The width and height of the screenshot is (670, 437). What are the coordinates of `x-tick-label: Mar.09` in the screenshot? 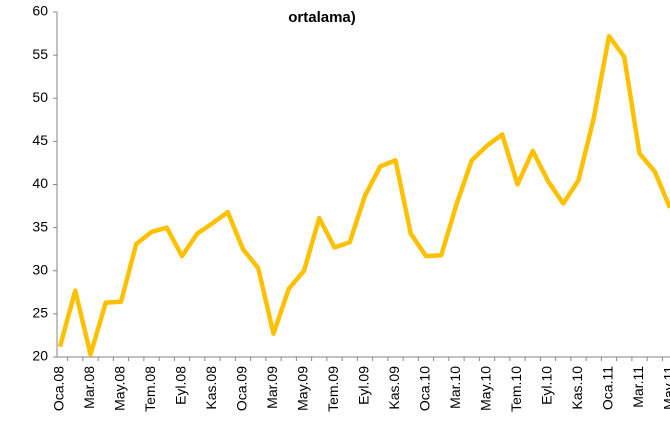 It's located at (272, 387).